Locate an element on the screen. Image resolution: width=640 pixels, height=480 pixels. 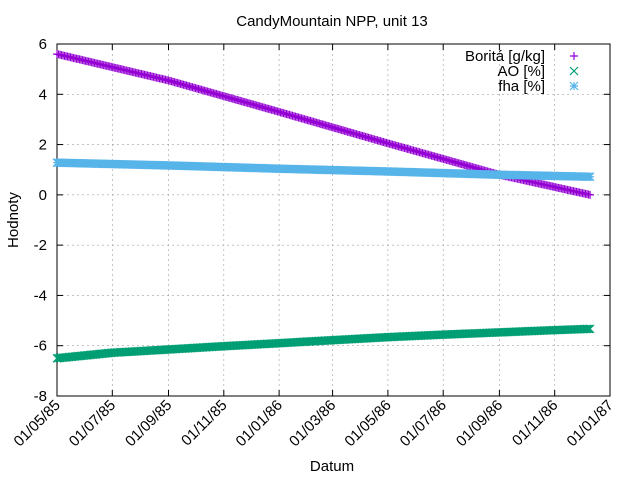
legend-label: AO [%] is located at coordinates (521, 71).